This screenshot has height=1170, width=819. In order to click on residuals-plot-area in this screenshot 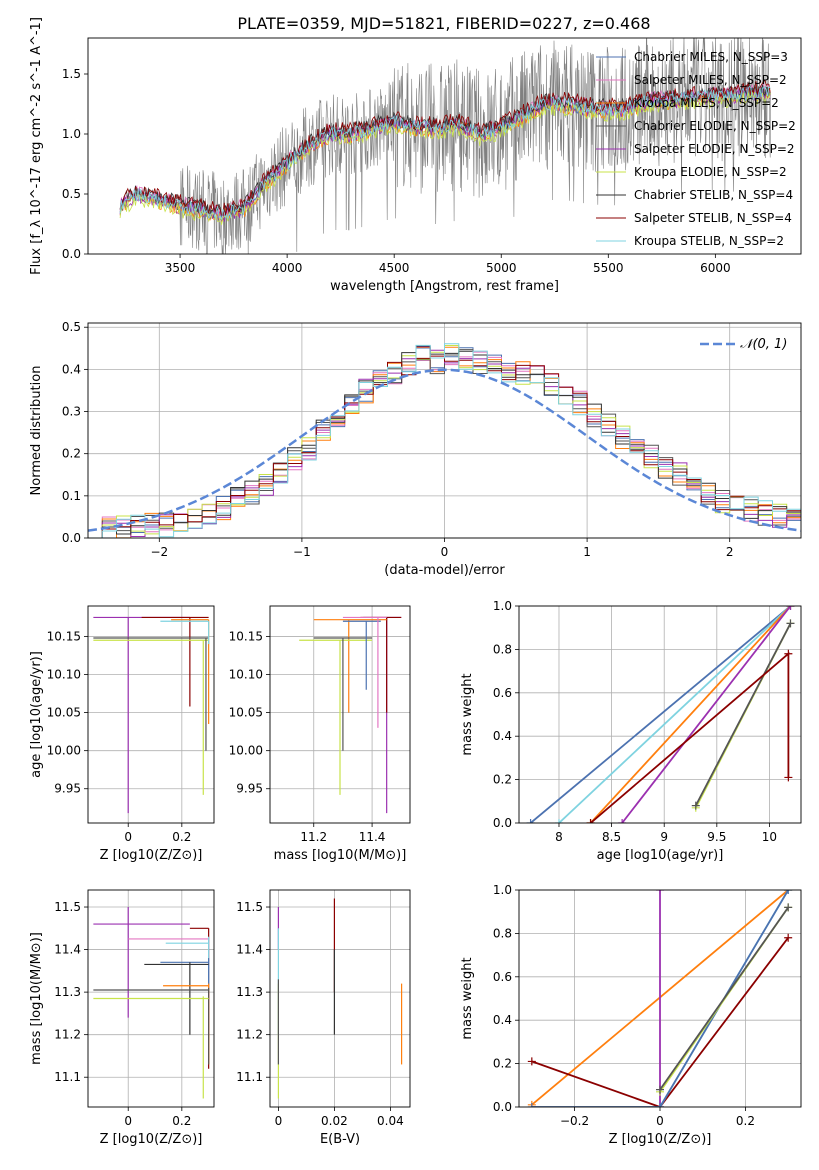, I will do `click(444, 440)`.